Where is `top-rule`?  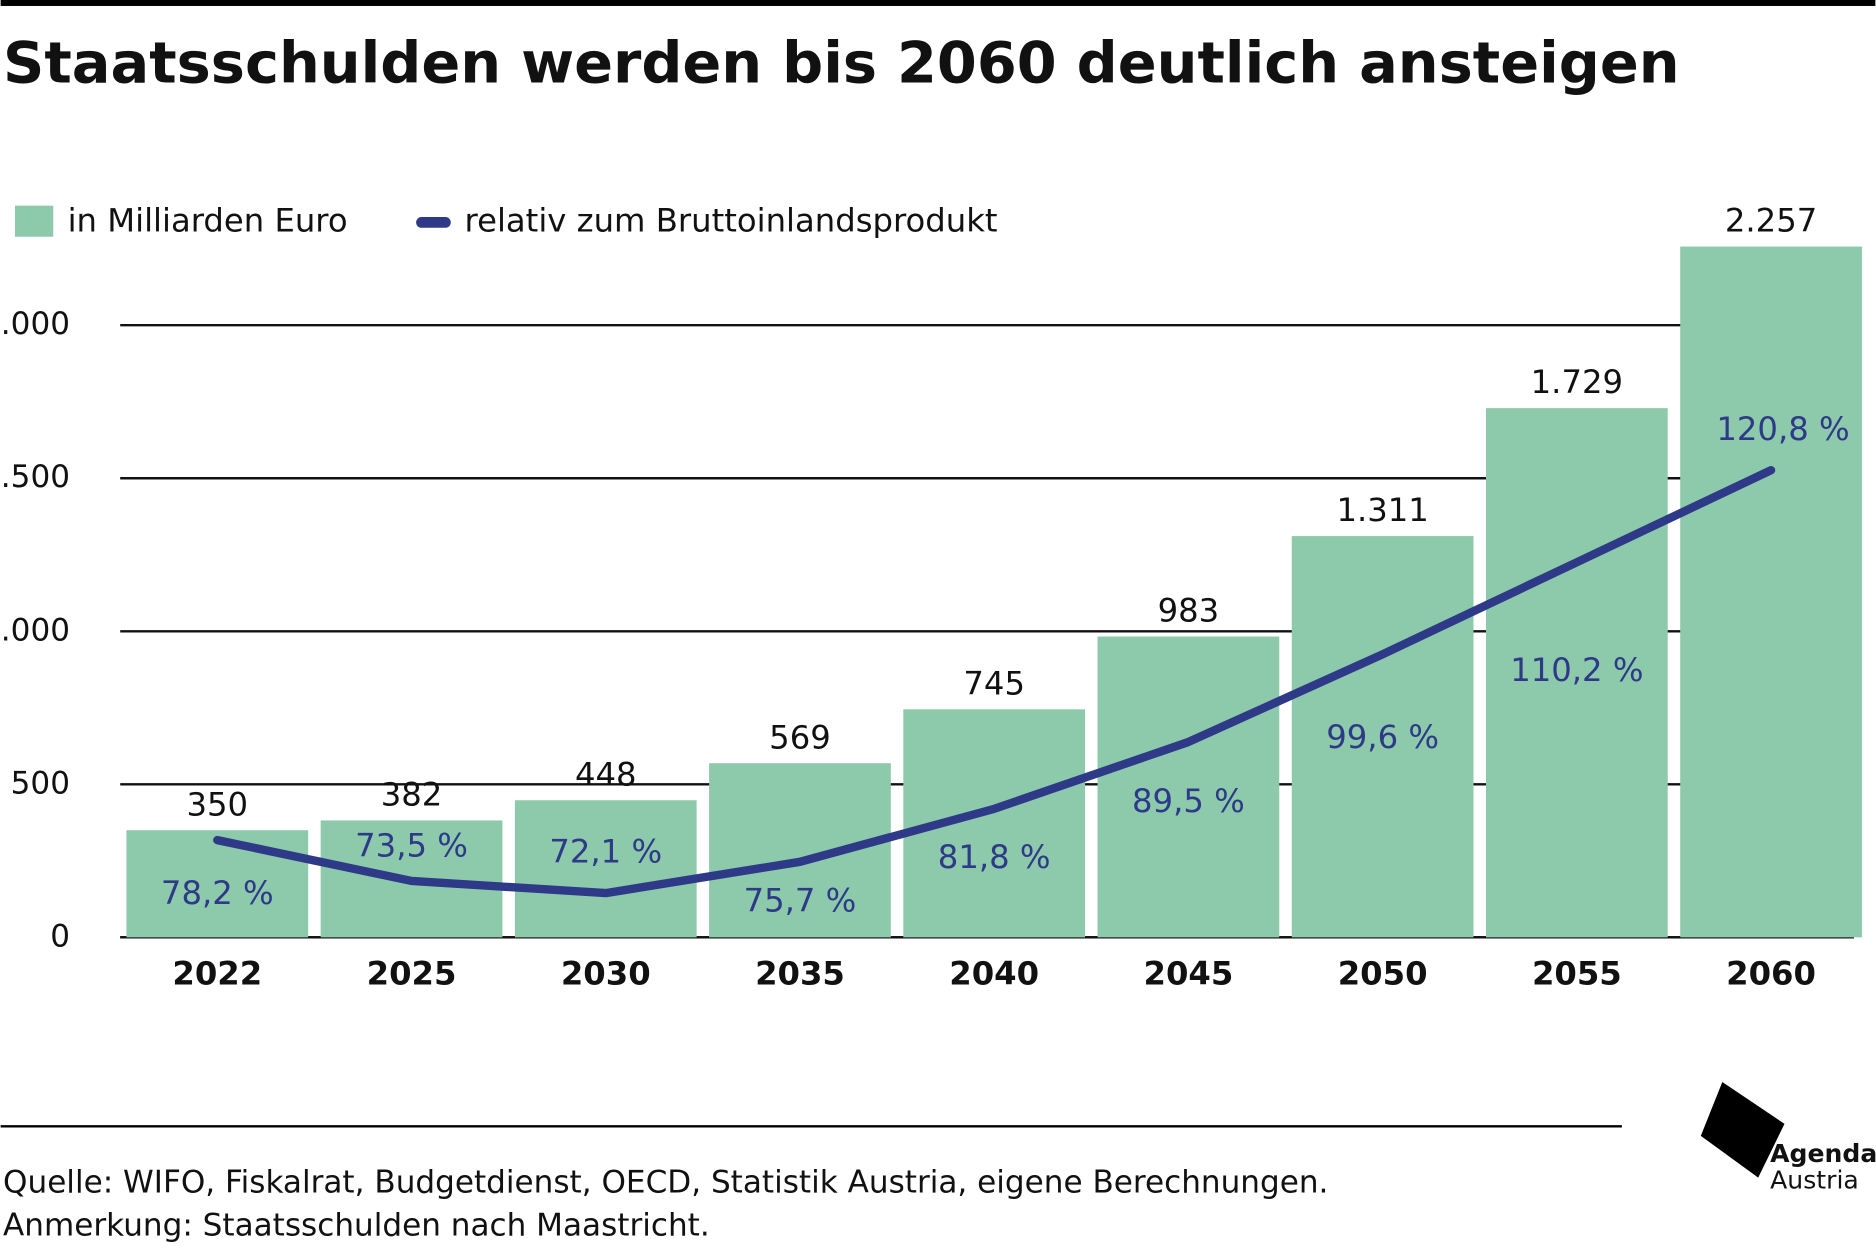 top-rule is located at coordinates (938, 3).